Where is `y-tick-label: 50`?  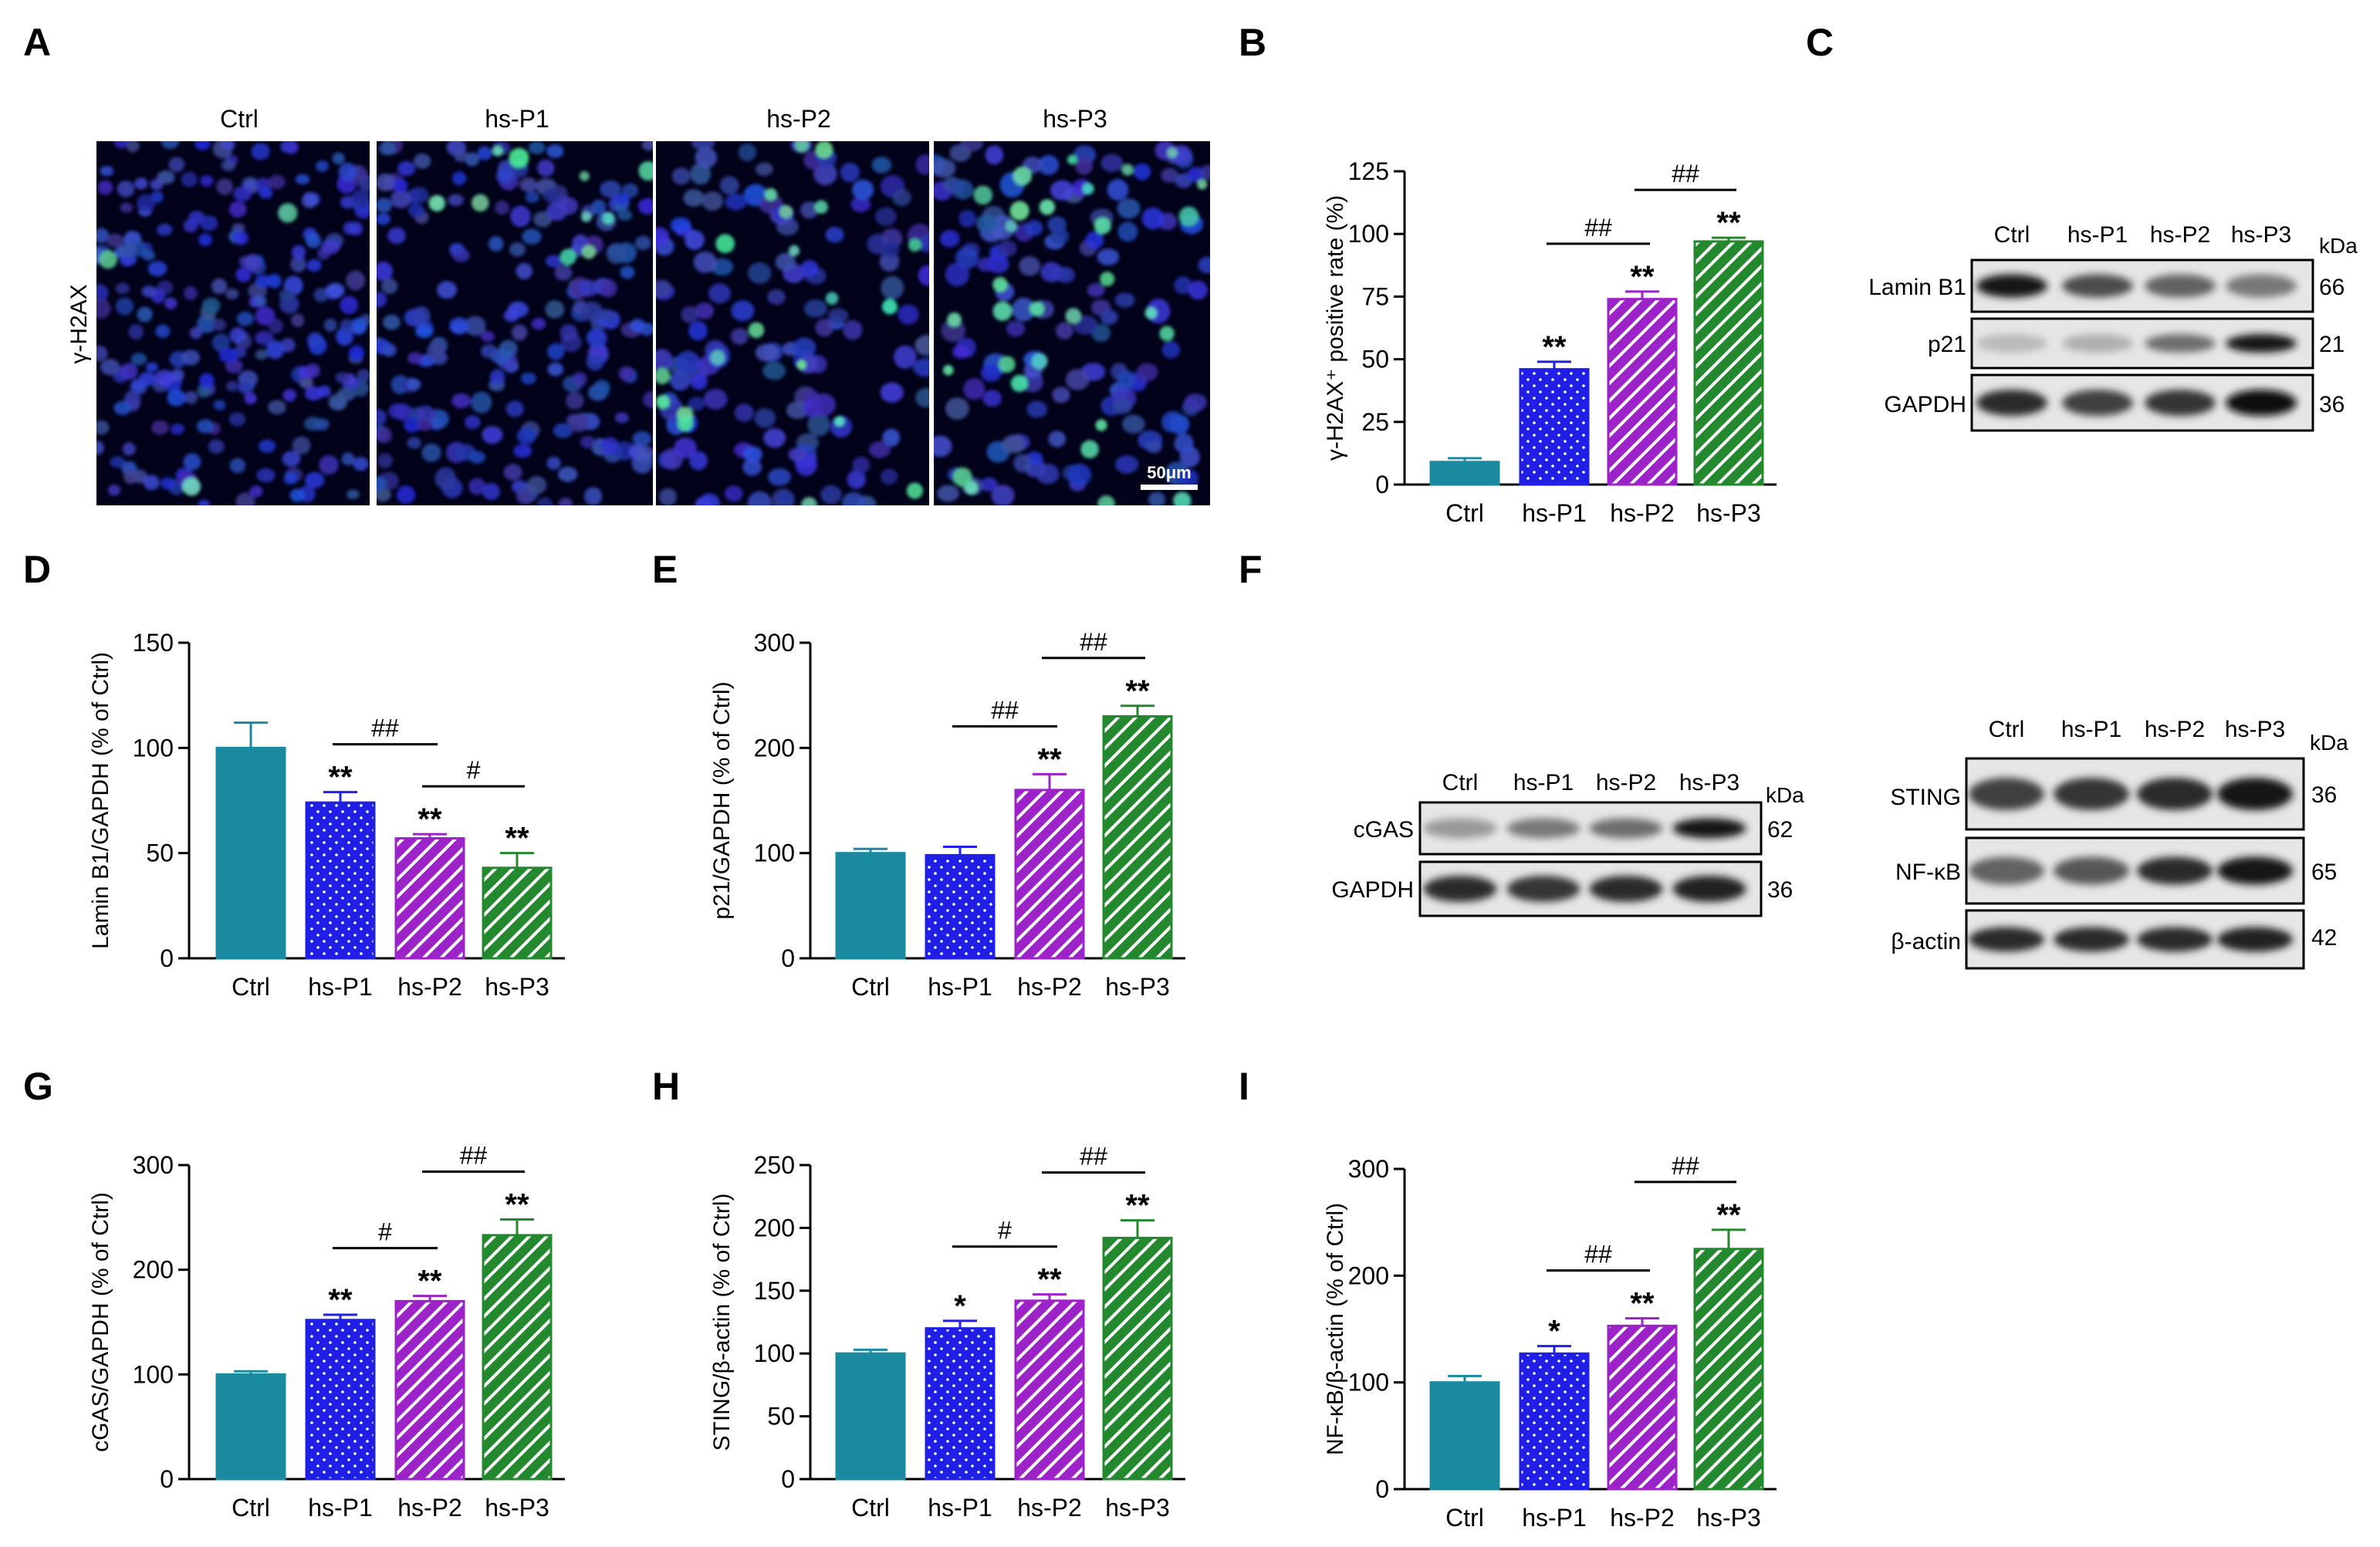 y-tick-label: 50 is located at coordinates (1375, 359).